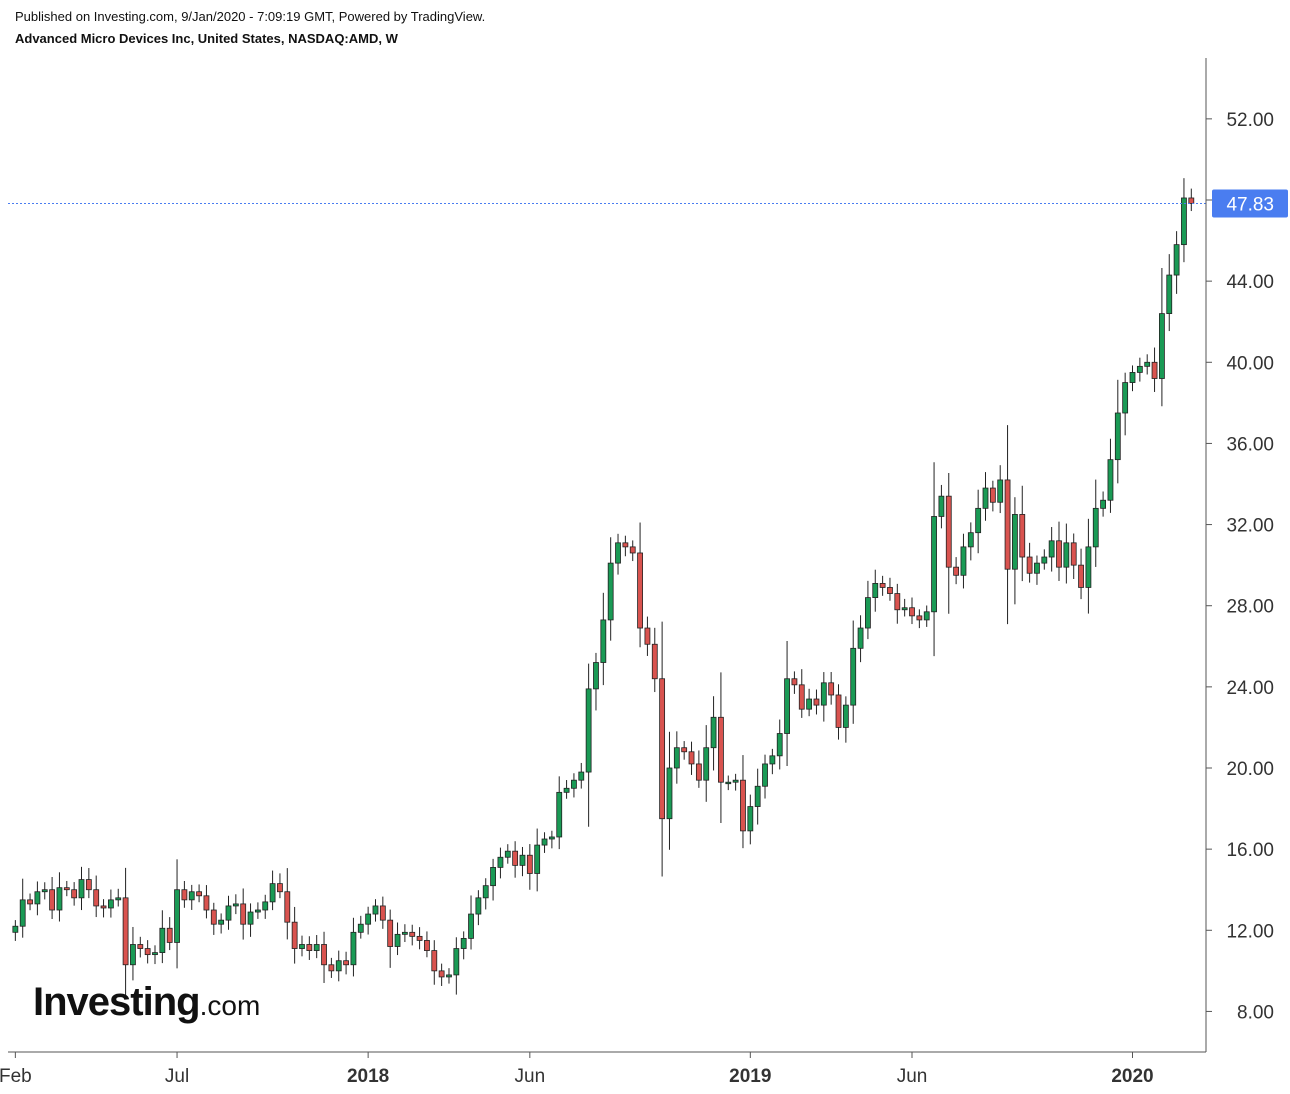  What do you see at coordinates (1250, 931) in the screenshot?
I see `y-tick-label: 12.00` at bounding box center [1250, 931].